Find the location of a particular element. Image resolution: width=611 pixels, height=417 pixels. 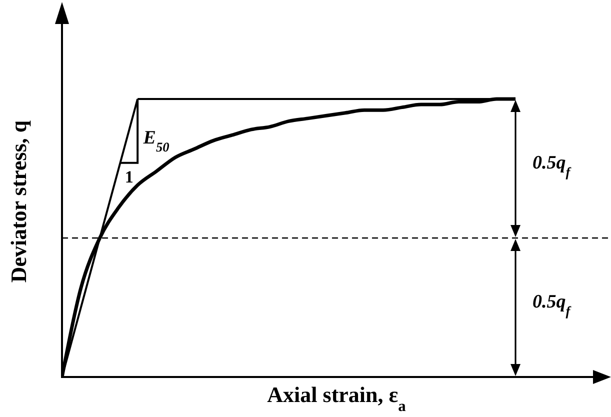

annotation: E$_{50}$ is located at coordinates (156, 140).